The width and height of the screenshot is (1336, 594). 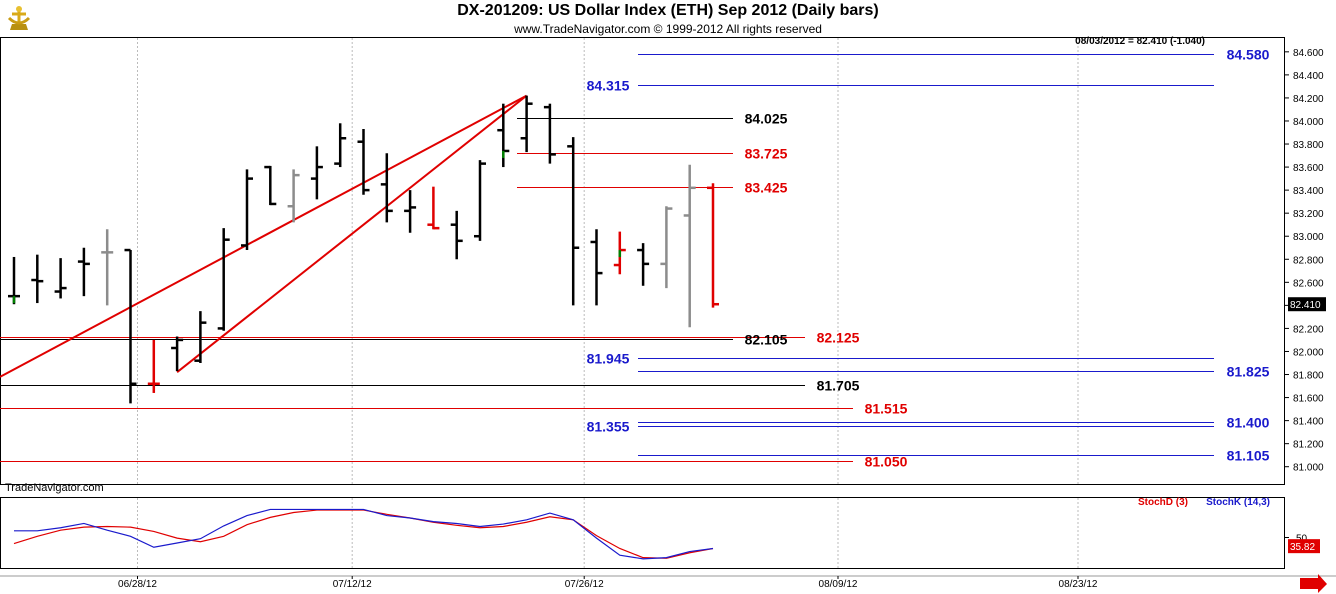 What do you see at coordinates (1308, 145) in the screenshot?
I see `price-axis-label: 83.800` at bounding box center [1308, 145].